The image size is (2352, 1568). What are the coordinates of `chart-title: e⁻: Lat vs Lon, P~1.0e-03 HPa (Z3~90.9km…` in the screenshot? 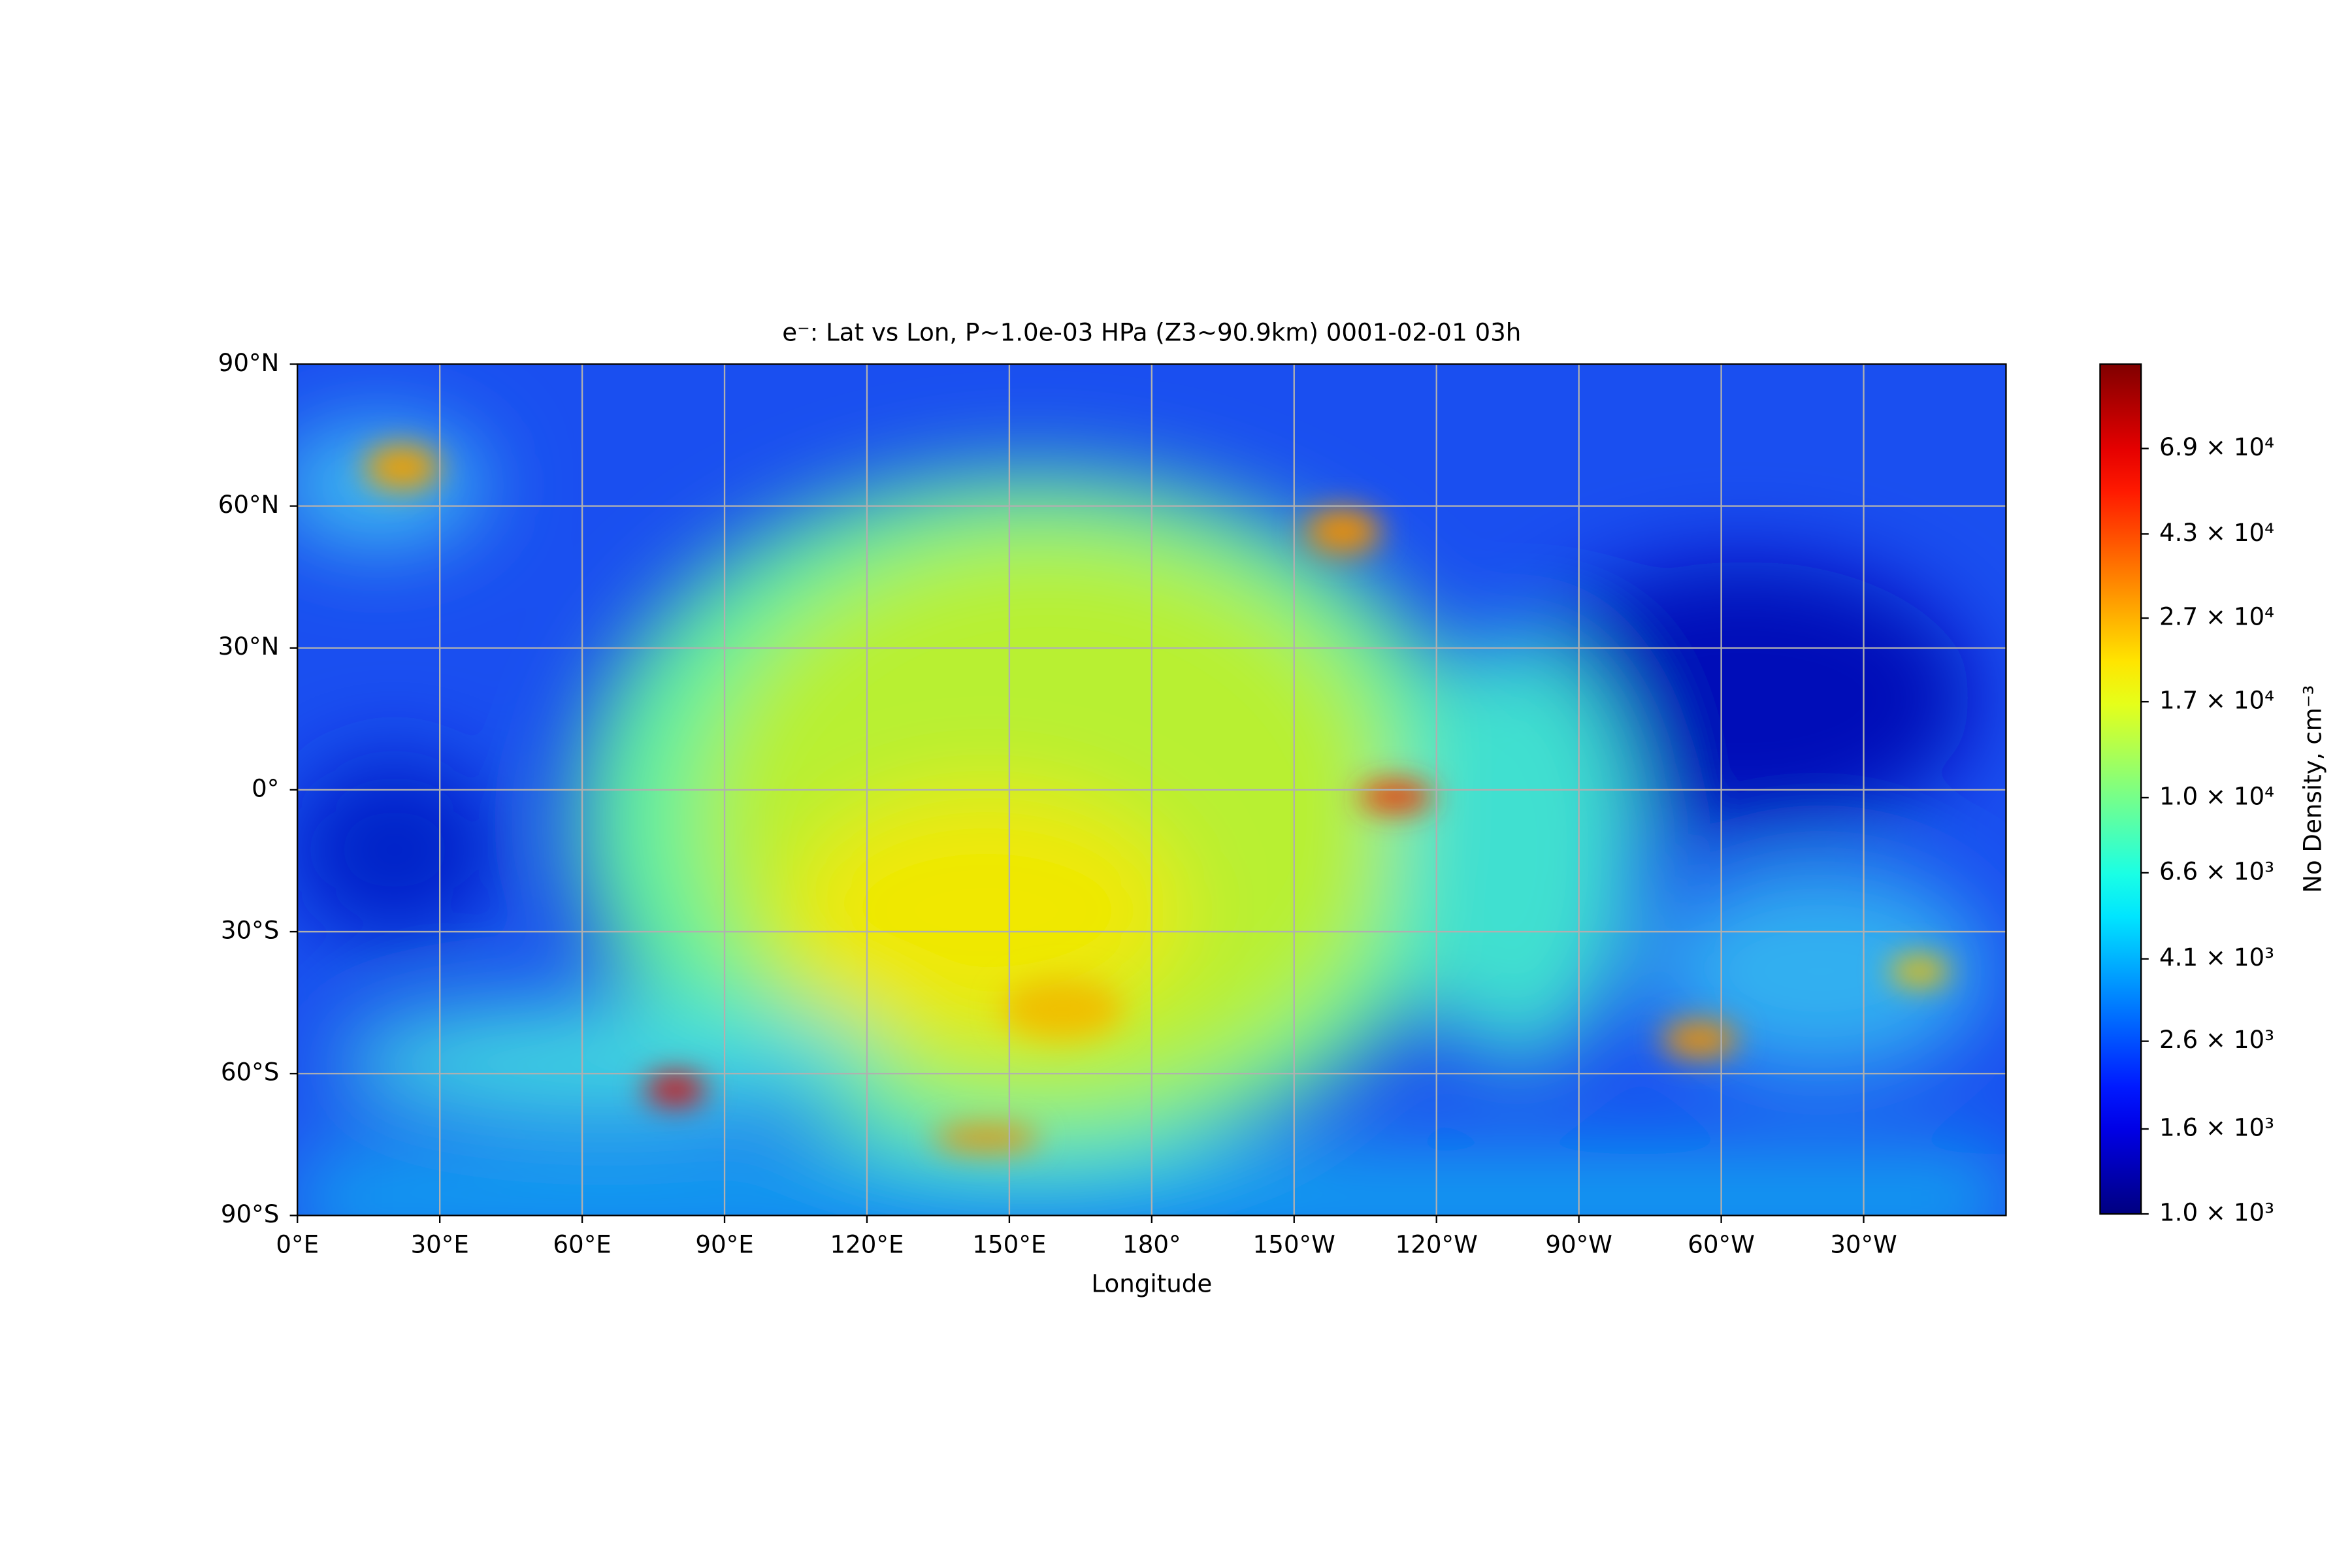 It's located at (1151, 332).